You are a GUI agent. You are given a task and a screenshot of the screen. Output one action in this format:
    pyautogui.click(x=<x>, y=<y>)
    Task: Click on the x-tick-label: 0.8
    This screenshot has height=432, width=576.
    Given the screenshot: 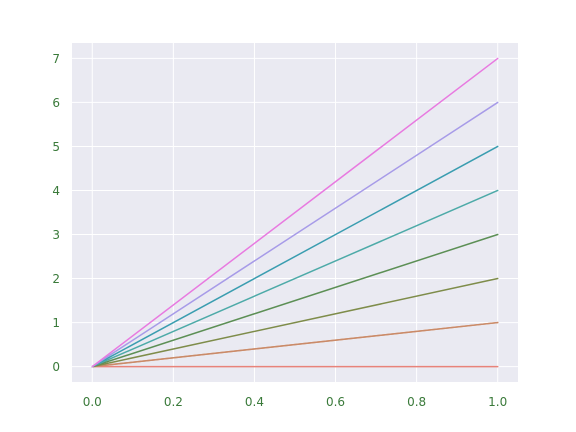 What is the action you would take?
    pyautogui.click(x=416, y=402)
    